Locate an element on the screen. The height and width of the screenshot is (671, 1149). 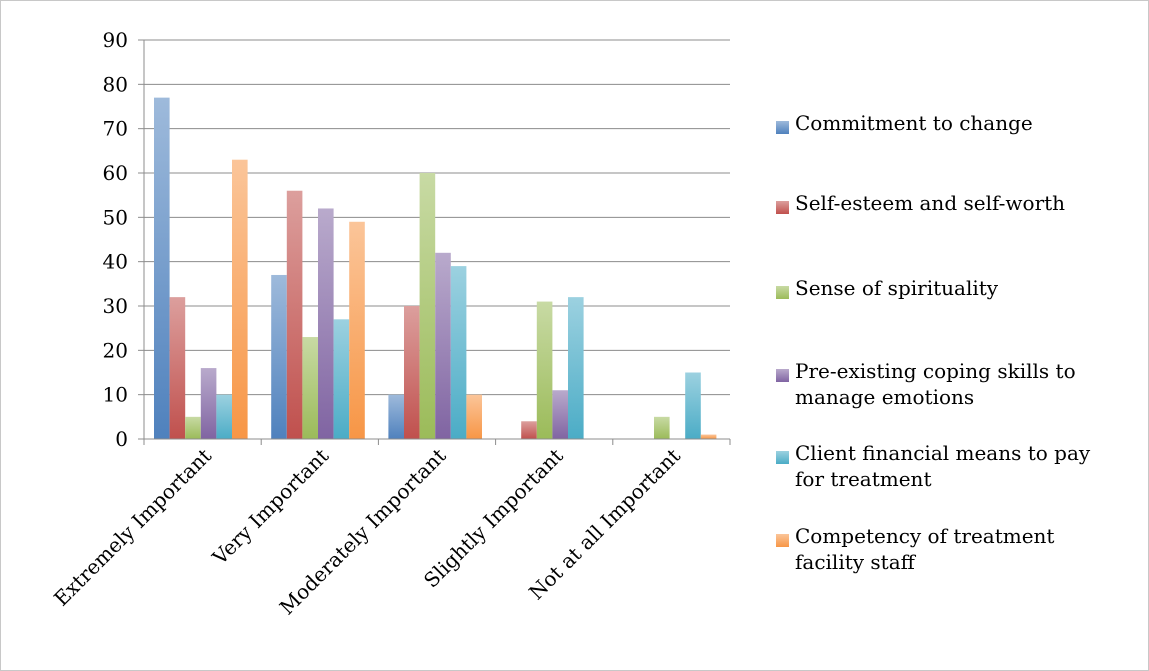
y-axis-tick-labels: 0 10 20 30 40 50 60 70 80 90 is located at coordinates (123, 239).